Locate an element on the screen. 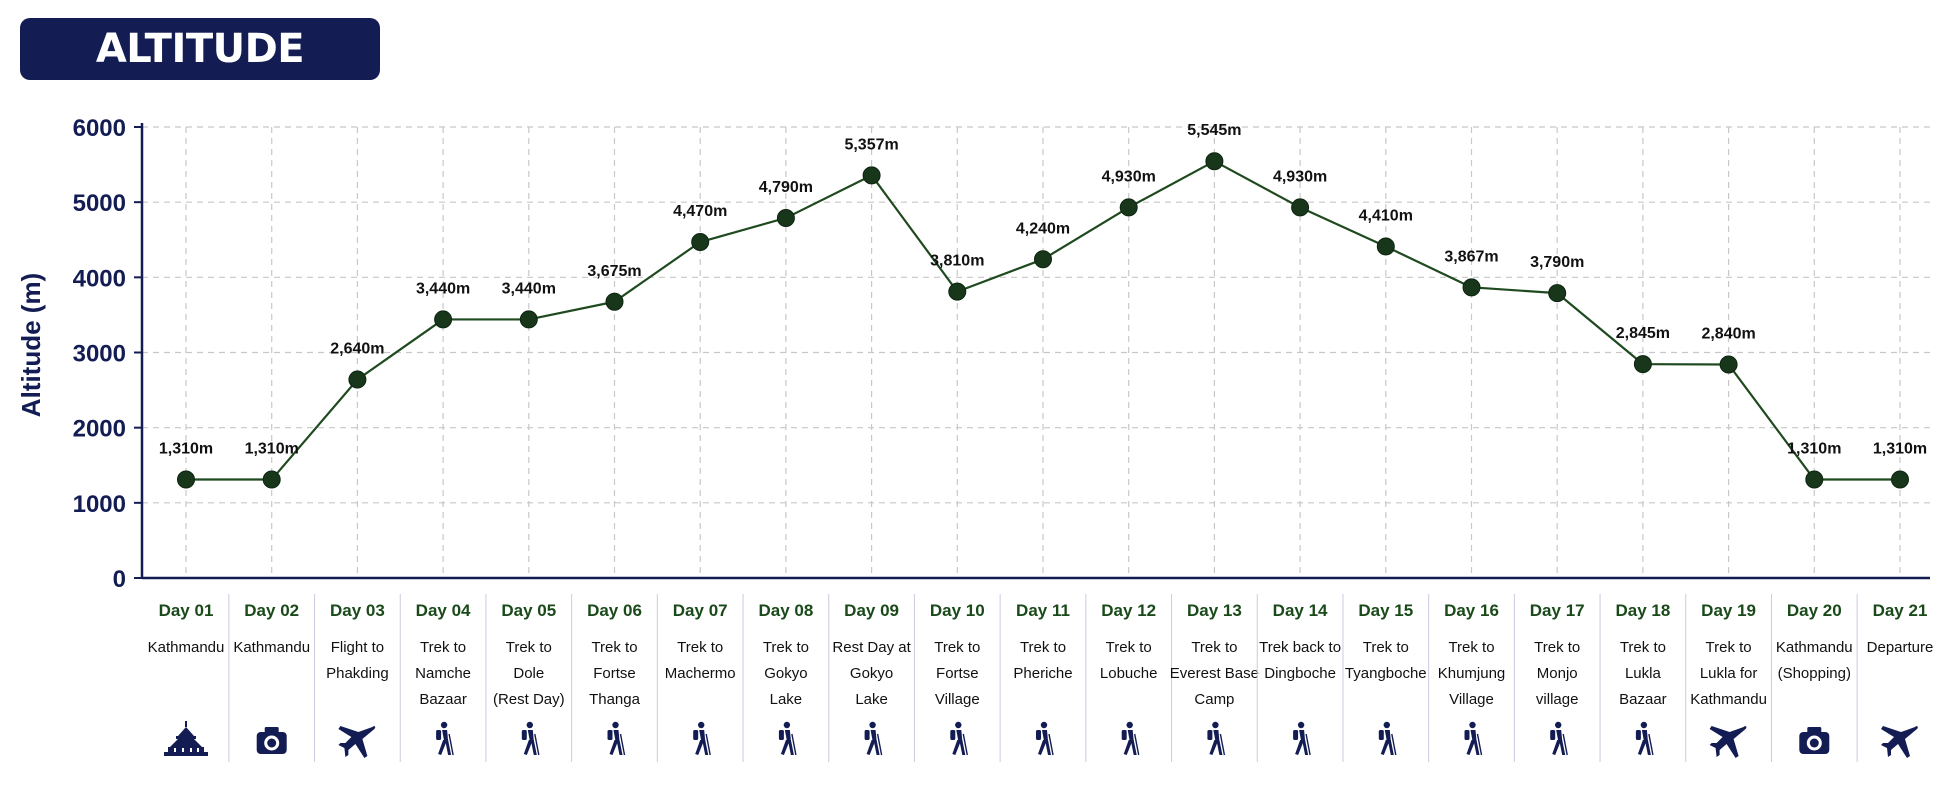  y-ticks: 0 1000 2000 3000 4000 5000 6000 is located at coordinates (107, 354).